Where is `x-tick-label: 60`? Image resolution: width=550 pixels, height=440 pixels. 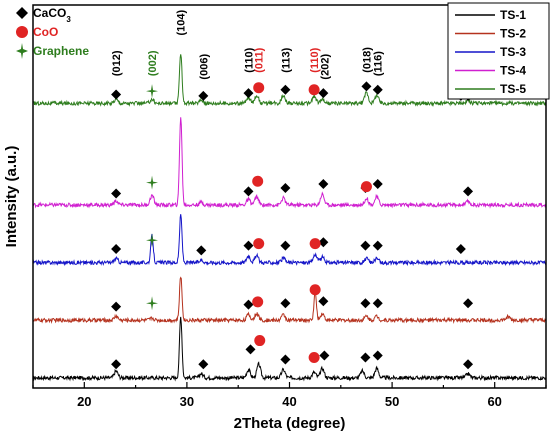 x-tick-label: 60 is located at coordinates (494, 401).